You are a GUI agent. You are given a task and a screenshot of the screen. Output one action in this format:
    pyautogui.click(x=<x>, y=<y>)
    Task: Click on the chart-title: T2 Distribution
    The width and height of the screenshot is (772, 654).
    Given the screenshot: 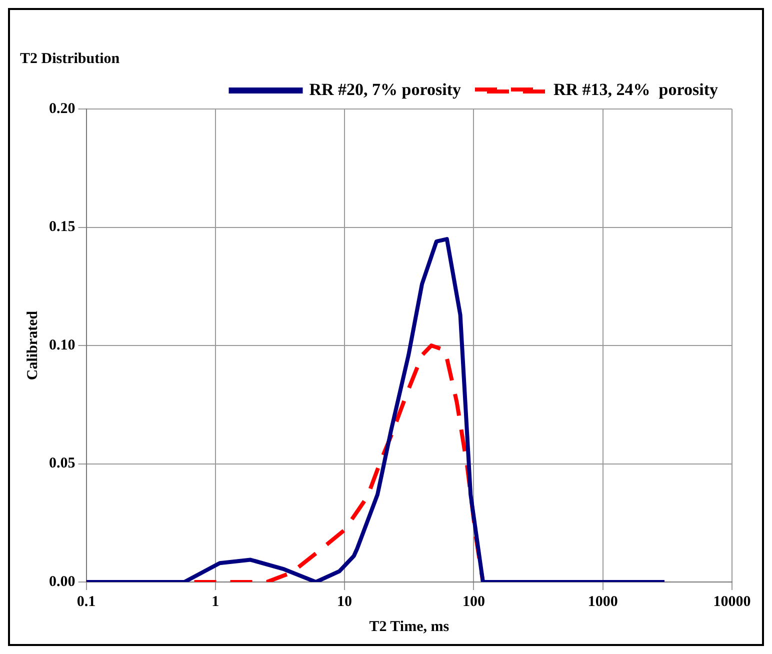 What is the action you would take?
    pyautogui.click(x=70, y=58)
    